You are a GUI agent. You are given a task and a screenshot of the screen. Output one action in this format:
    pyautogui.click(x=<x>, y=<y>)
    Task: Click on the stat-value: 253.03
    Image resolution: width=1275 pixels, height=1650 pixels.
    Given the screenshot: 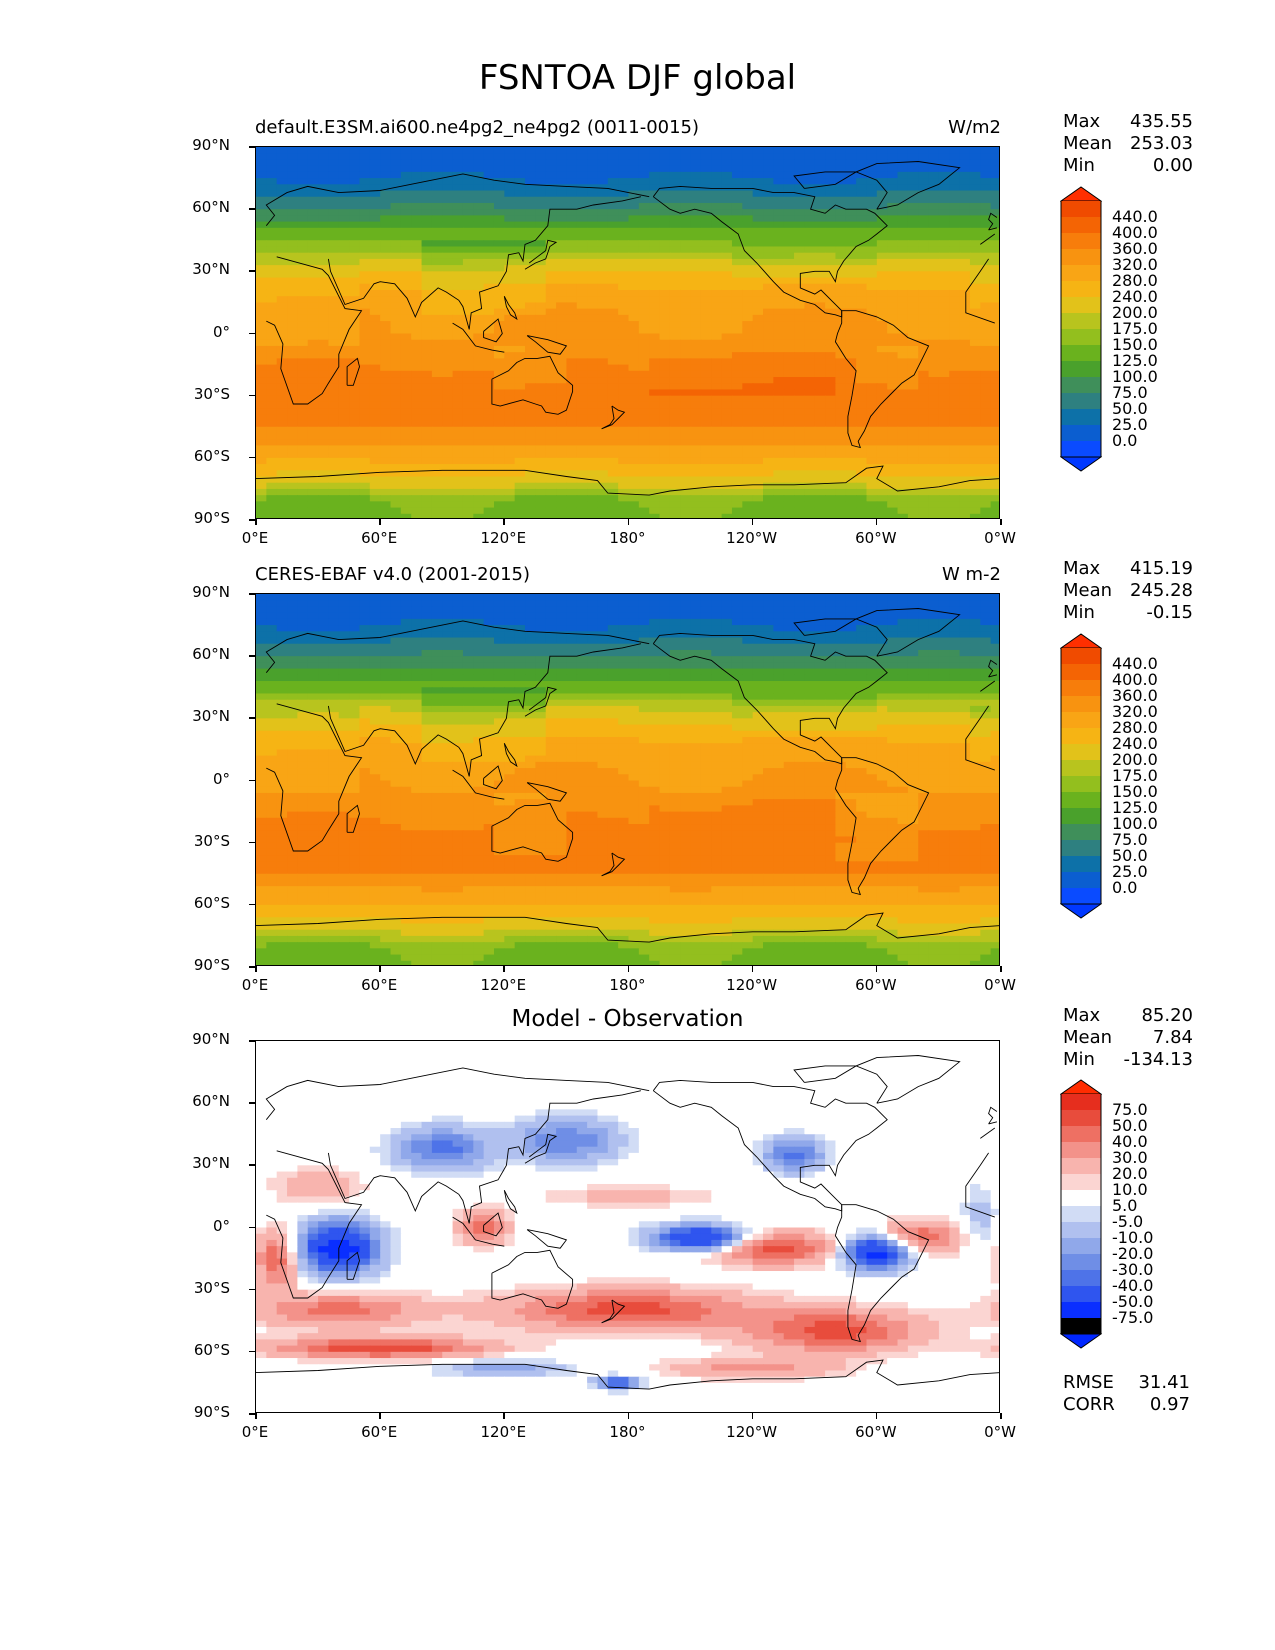 What is the action you would take?
    pyautogui.click(x=1161, y=143)
    